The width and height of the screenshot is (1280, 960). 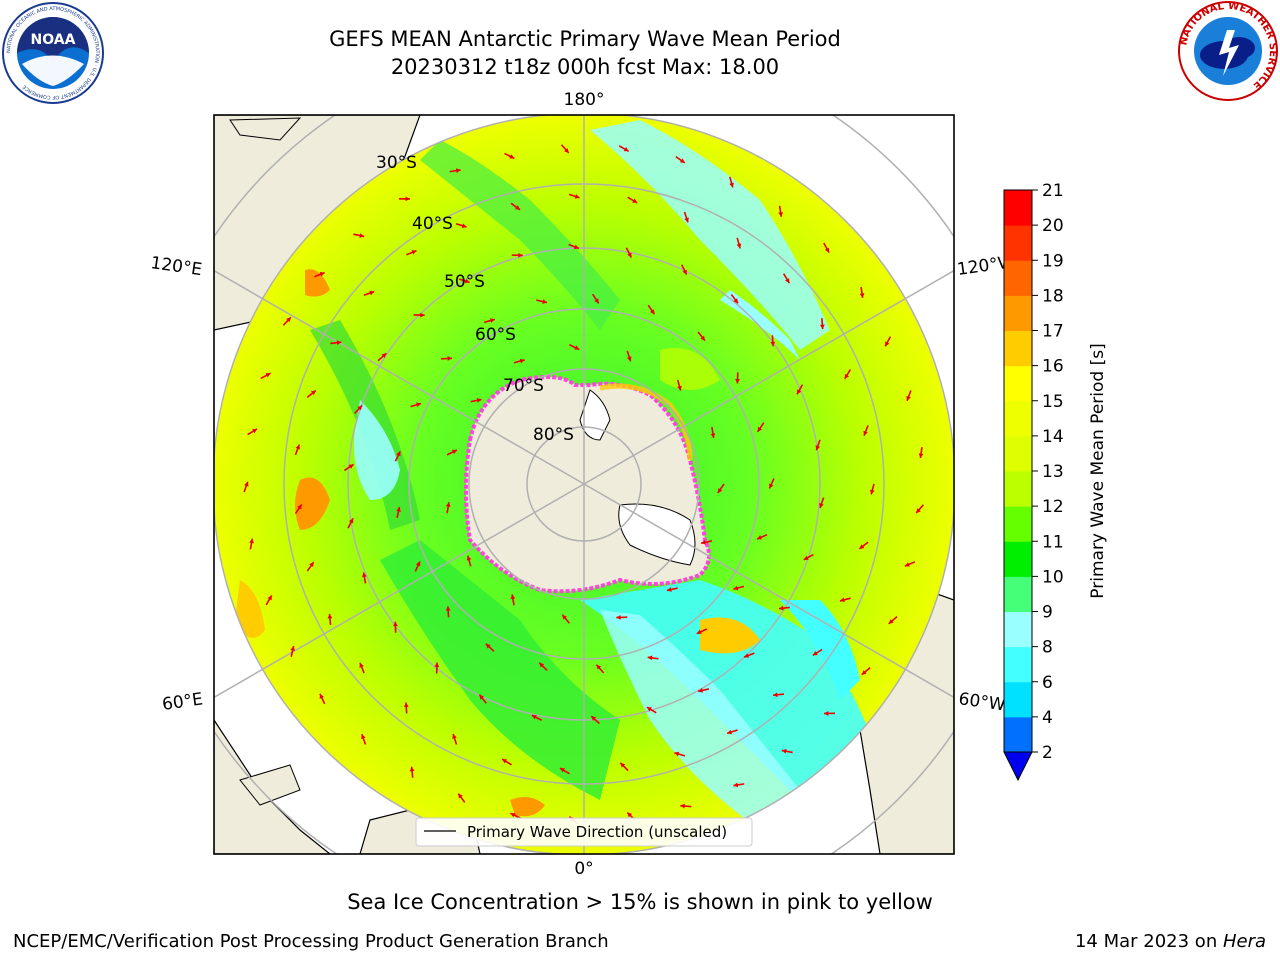 What do you see at coordinates (1048, 472) in the screenshot?
I see `colorbar-ticks: 2 4 6 8 9 10 11 12 13 14 15 16 17 18 19 20 21` at bounding box center [1048, 472].